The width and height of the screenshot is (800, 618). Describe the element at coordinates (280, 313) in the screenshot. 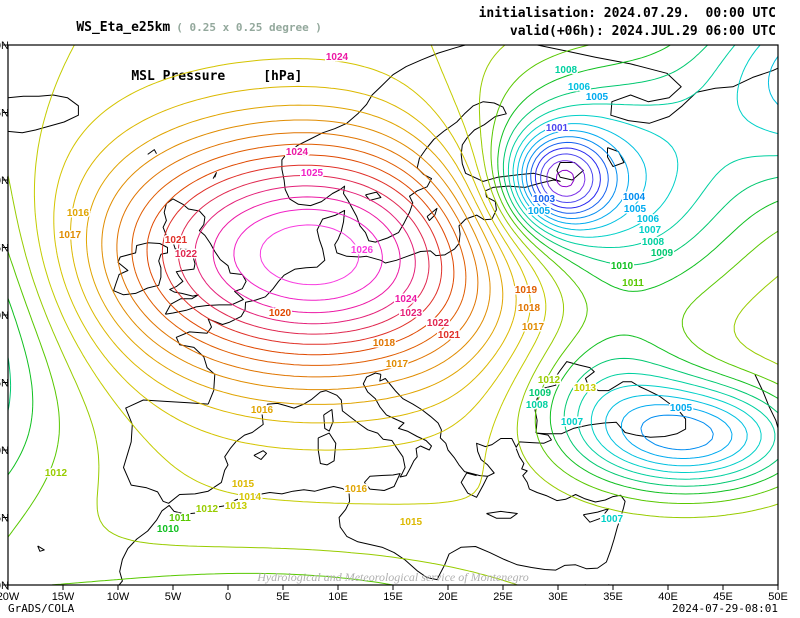

I see `contour-label: 1020` at that location.